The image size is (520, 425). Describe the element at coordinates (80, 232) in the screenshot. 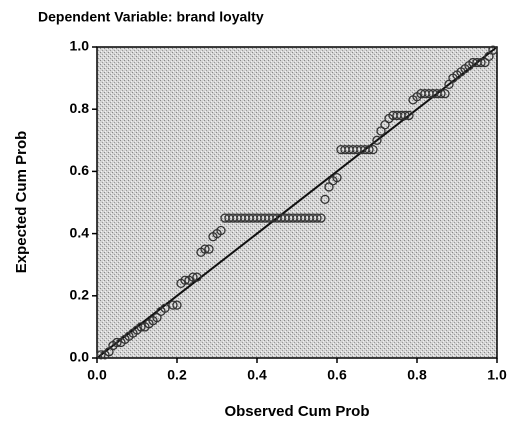

I see `y-tick-label: 0.4` at that location.